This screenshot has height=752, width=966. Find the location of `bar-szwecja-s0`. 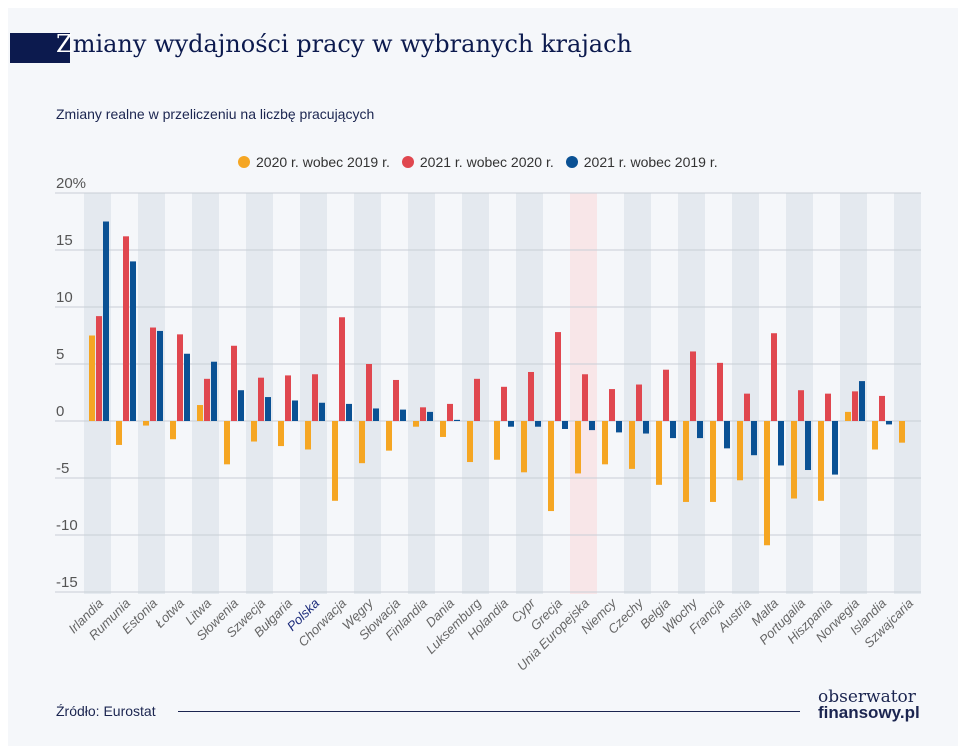

bar-szwecja-s0 is located at coordinates (254, 431).